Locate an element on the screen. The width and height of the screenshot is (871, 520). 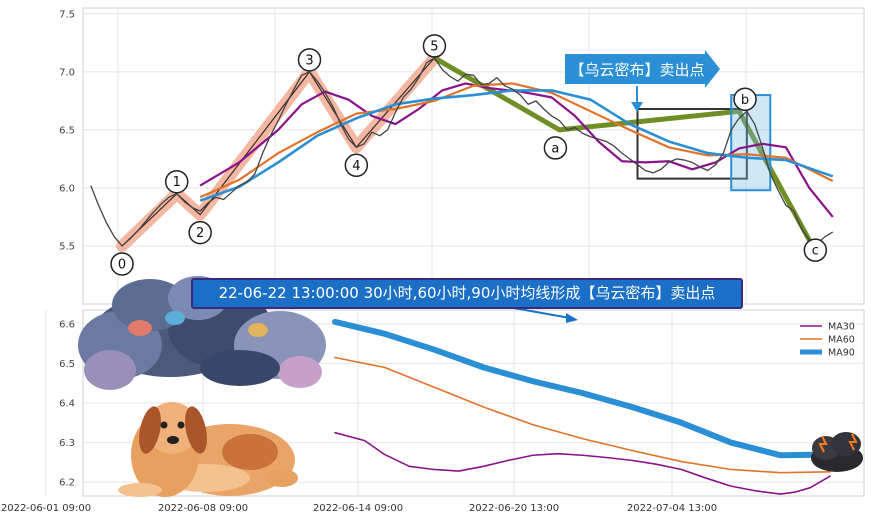
dog-illustration is located at coordinates (208, 449).